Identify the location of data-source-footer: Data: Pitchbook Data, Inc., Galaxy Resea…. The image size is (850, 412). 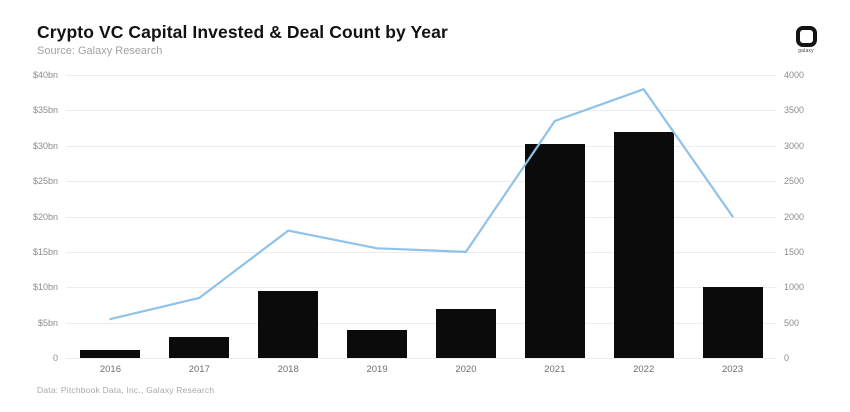
(126, 390).